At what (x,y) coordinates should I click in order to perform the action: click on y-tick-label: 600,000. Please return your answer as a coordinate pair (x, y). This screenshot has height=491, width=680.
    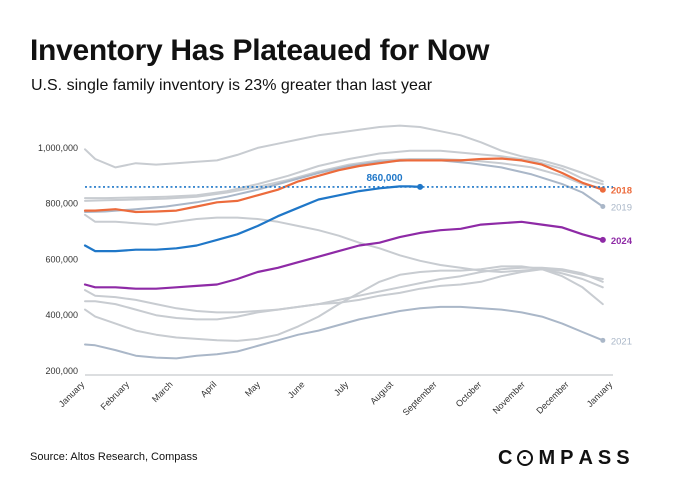
    Looking at the image, I should click on (61, 259).